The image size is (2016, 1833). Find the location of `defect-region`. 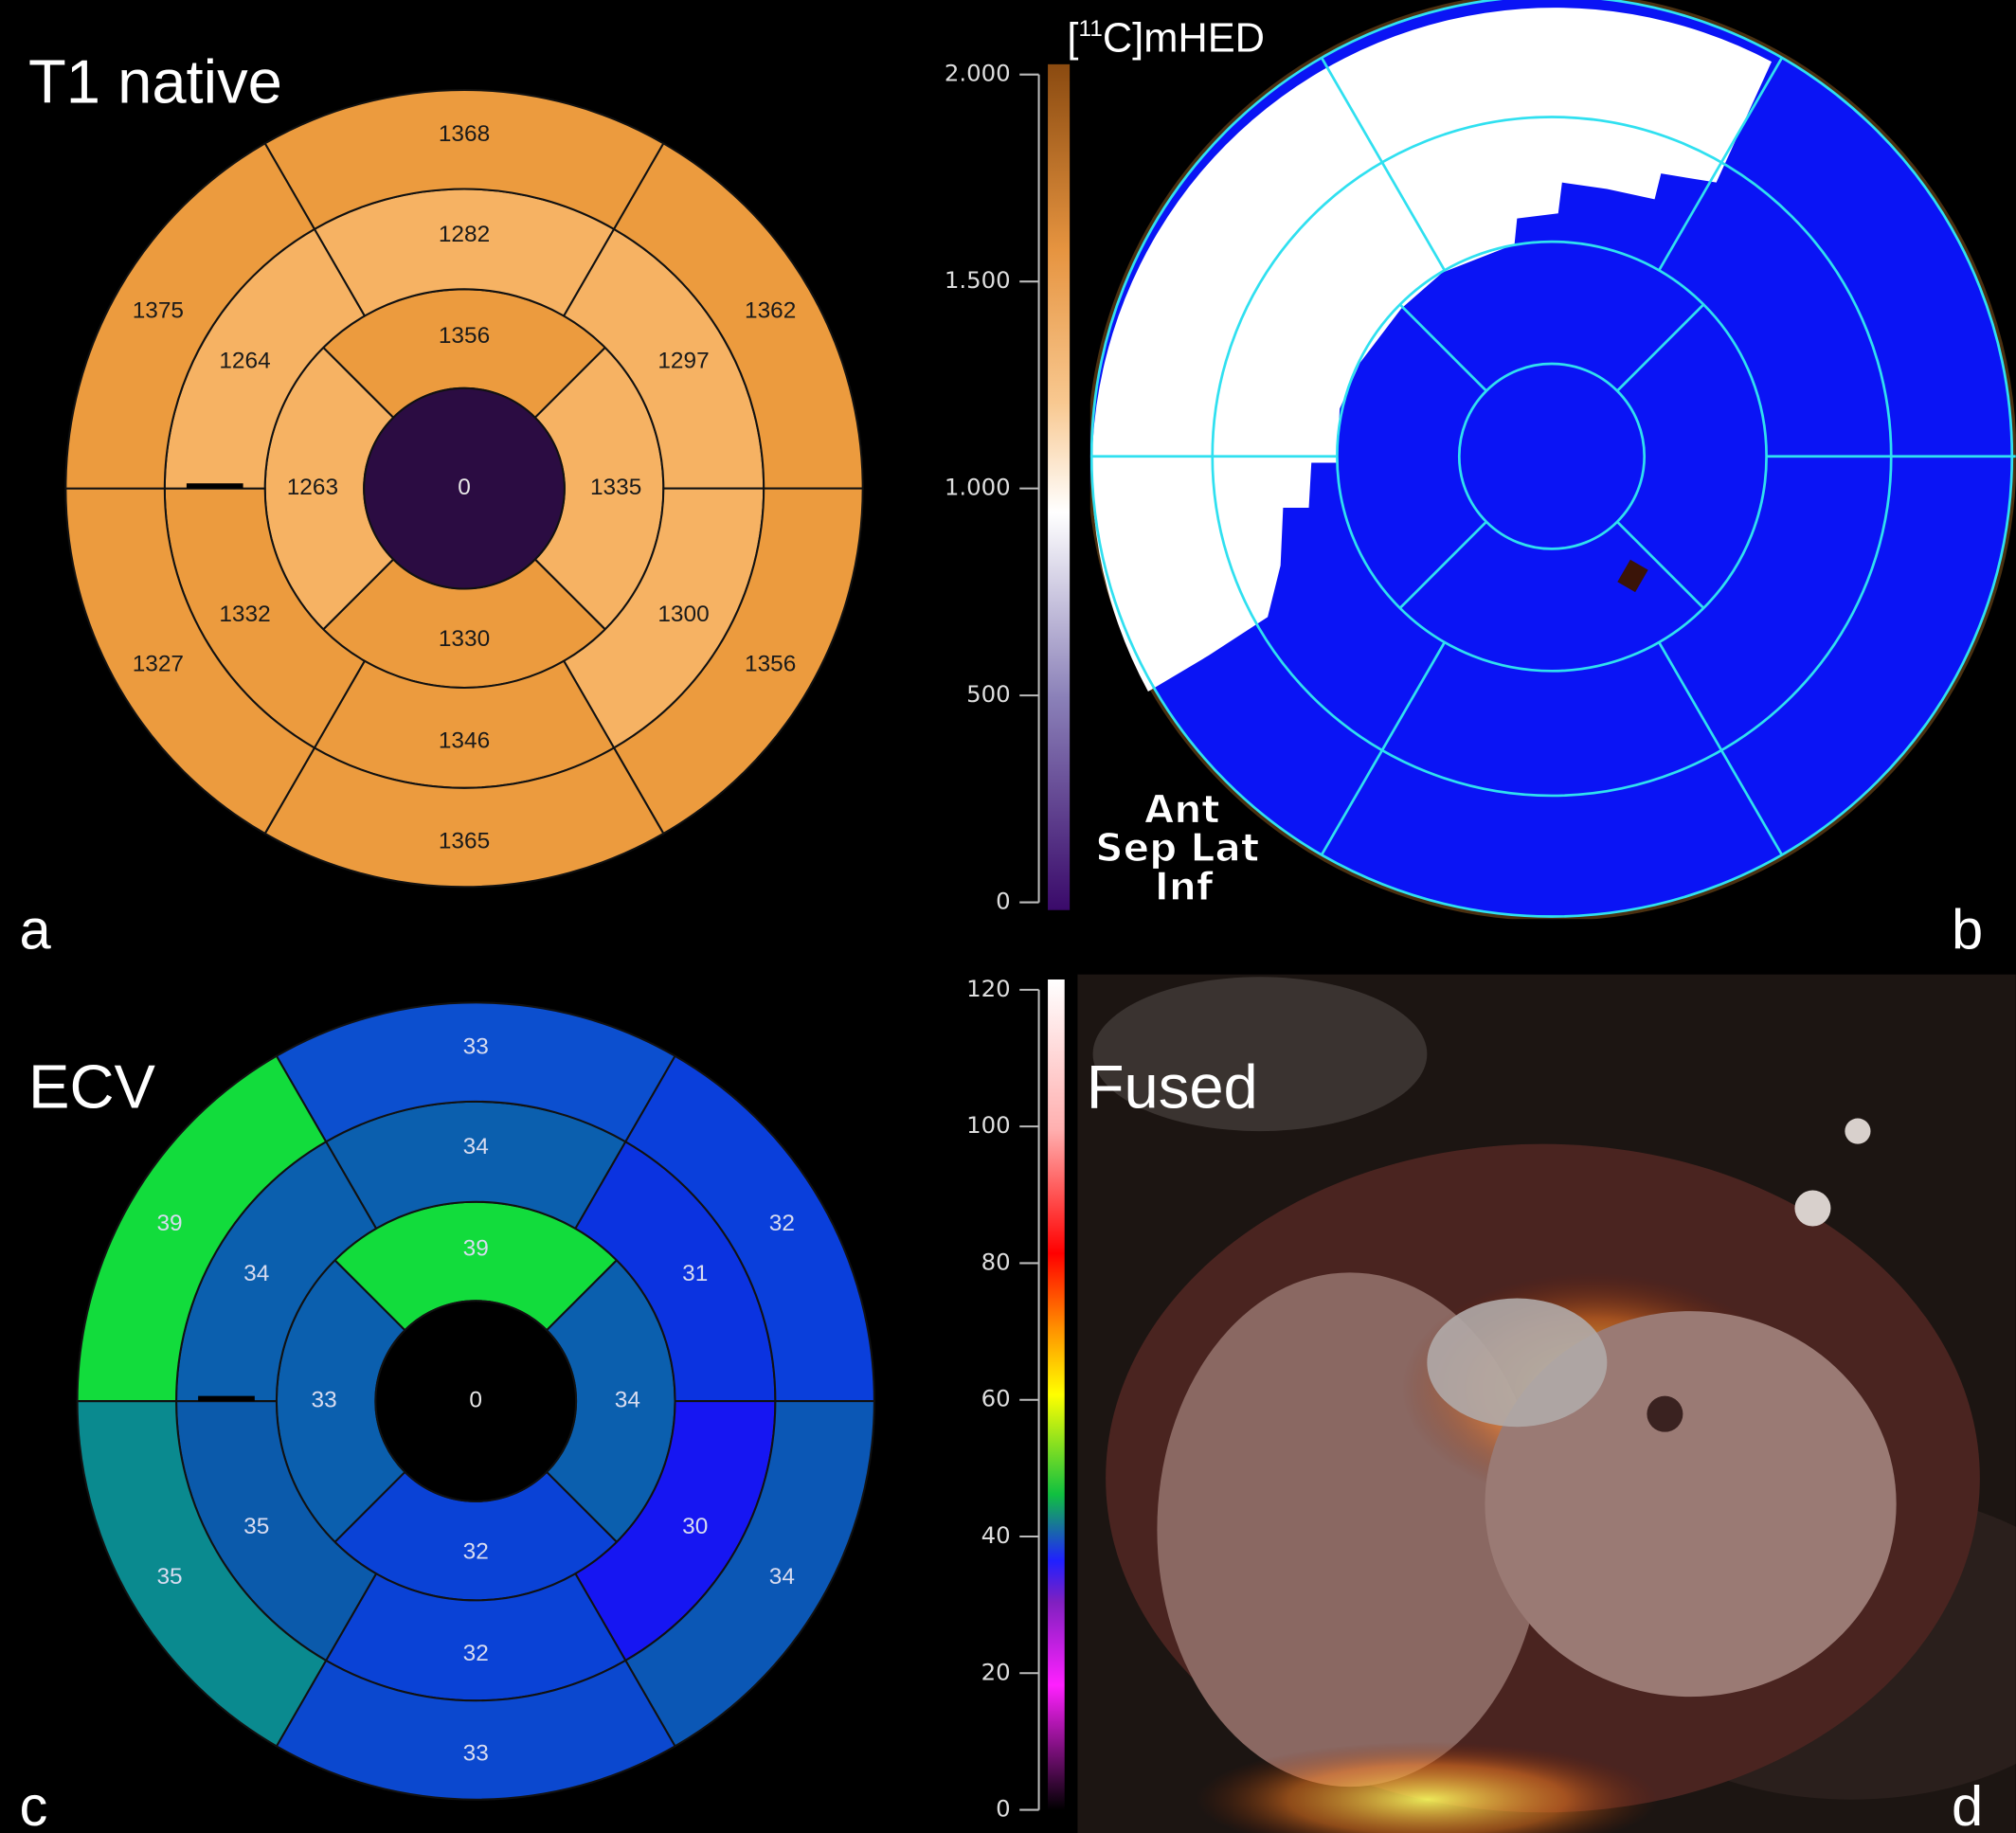

defect-region is located at coordinates (1432, 350).